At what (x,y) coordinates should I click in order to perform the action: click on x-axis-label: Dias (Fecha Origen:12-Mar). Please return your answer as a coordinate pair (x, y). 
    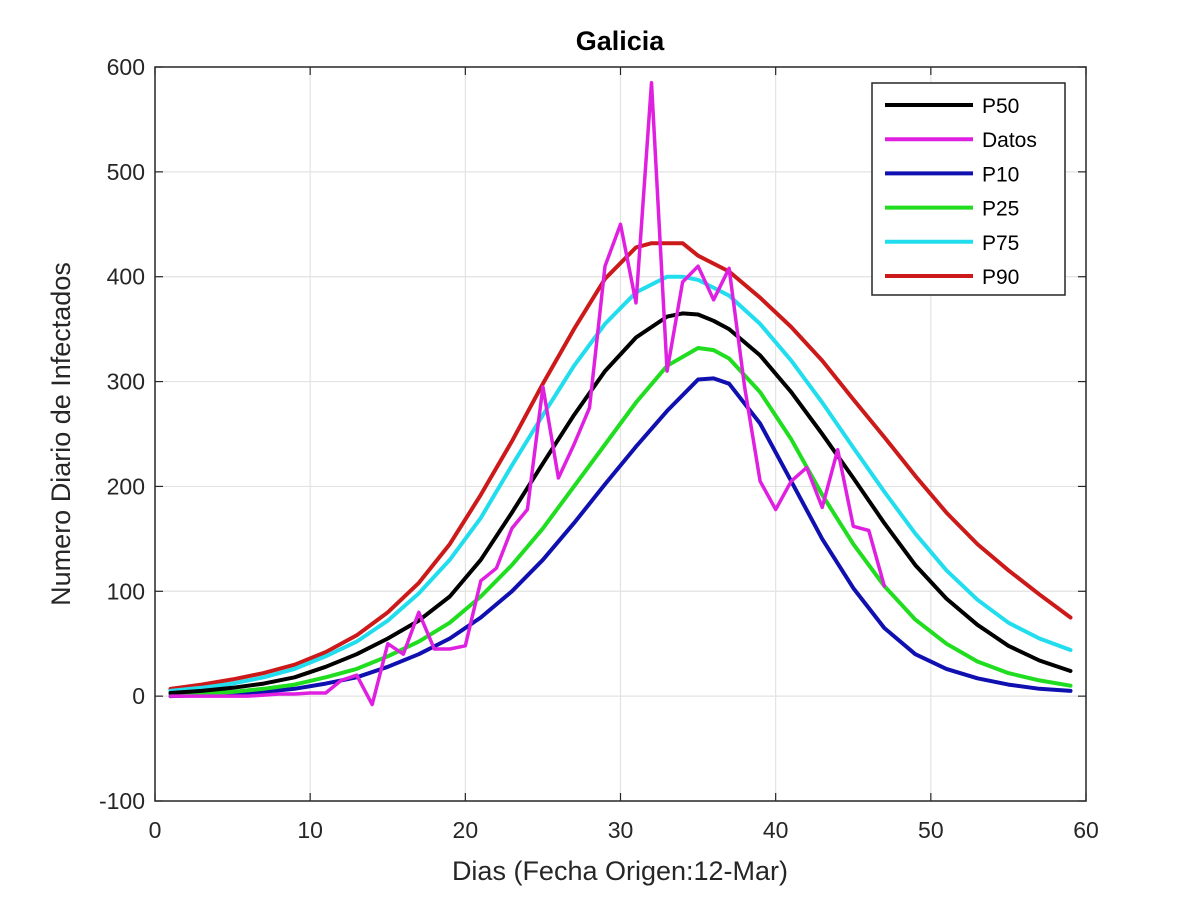
    Looking at the image, I should click on (620, 871).